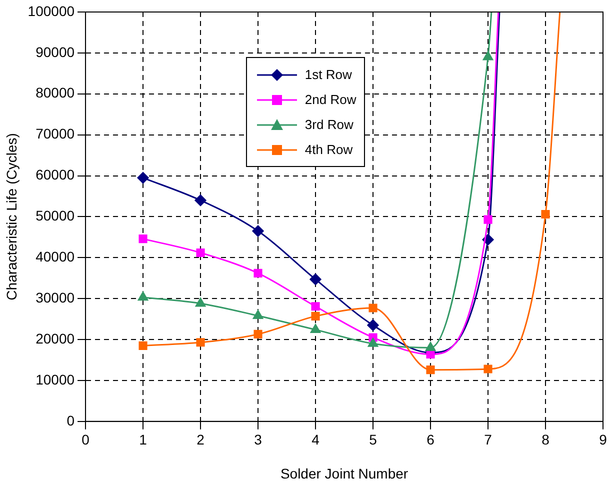 The image size is (611, 487). What do you see at coordinates (55, 52) in the screenshot?
I see `y-tick-label: 90000` at bounding box center [55, 52].